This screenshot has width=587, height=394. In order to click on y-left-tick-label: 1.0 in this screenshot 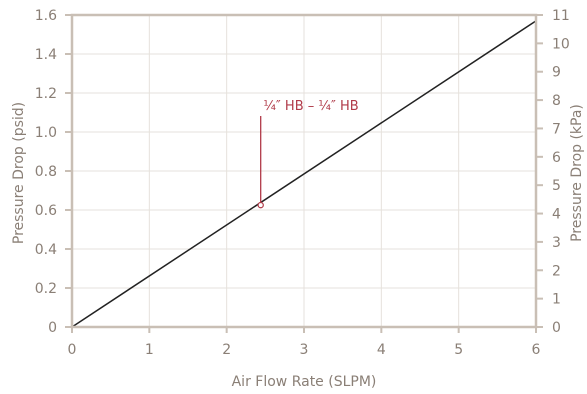, I will do `click(46, 133)`.